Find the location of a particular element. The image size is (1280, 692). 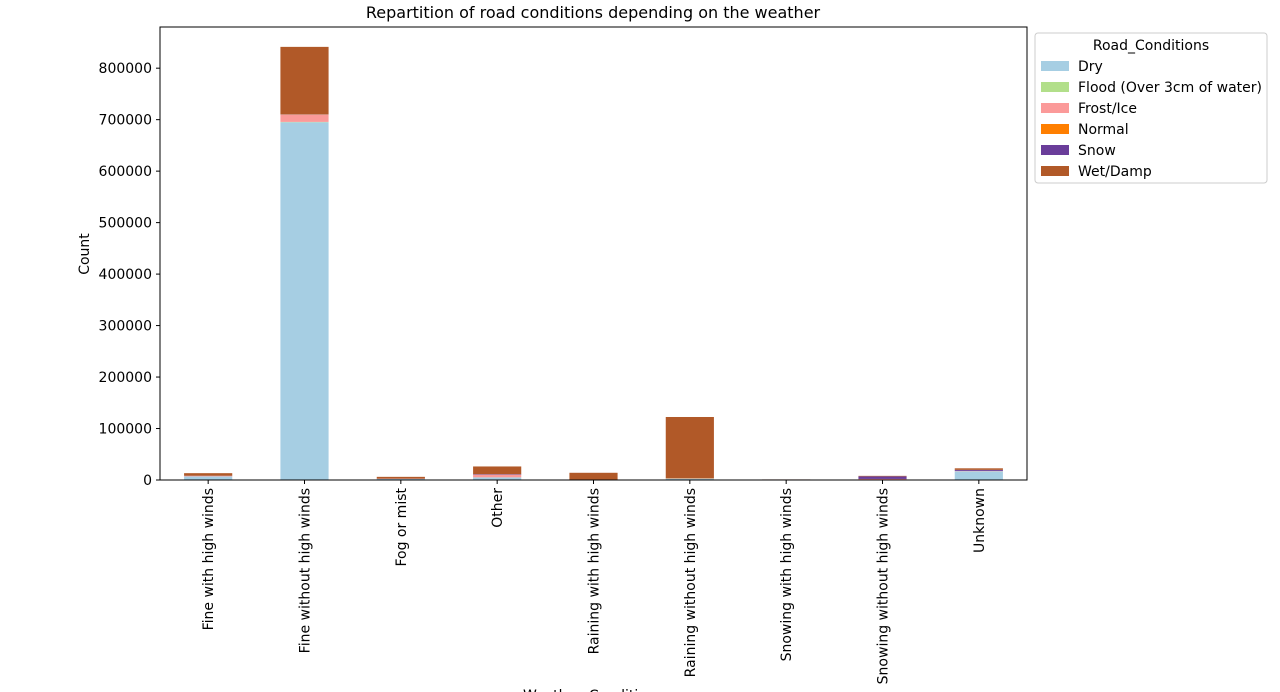

legend-label: Snow is located at coordinates (1097, 151).